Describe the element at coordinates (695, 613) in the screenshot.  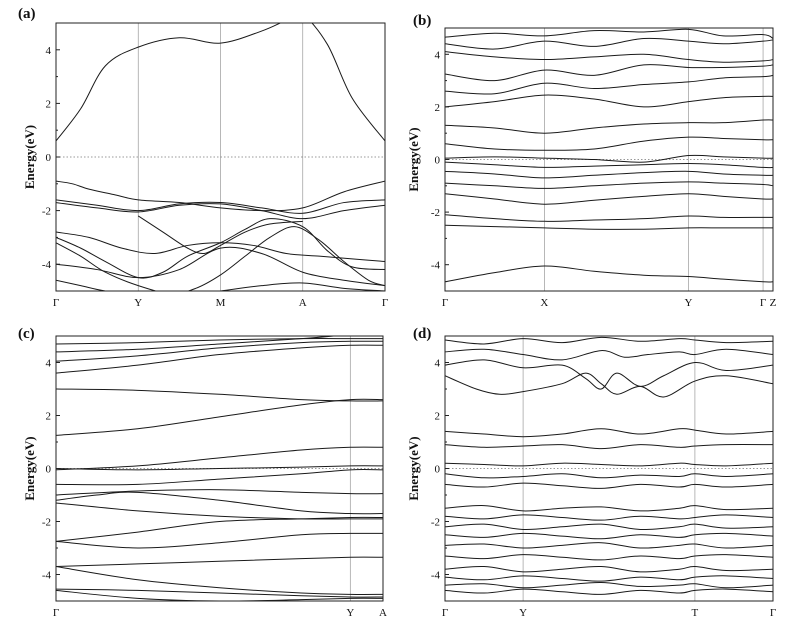
I see `k-point-label: T` at that location.